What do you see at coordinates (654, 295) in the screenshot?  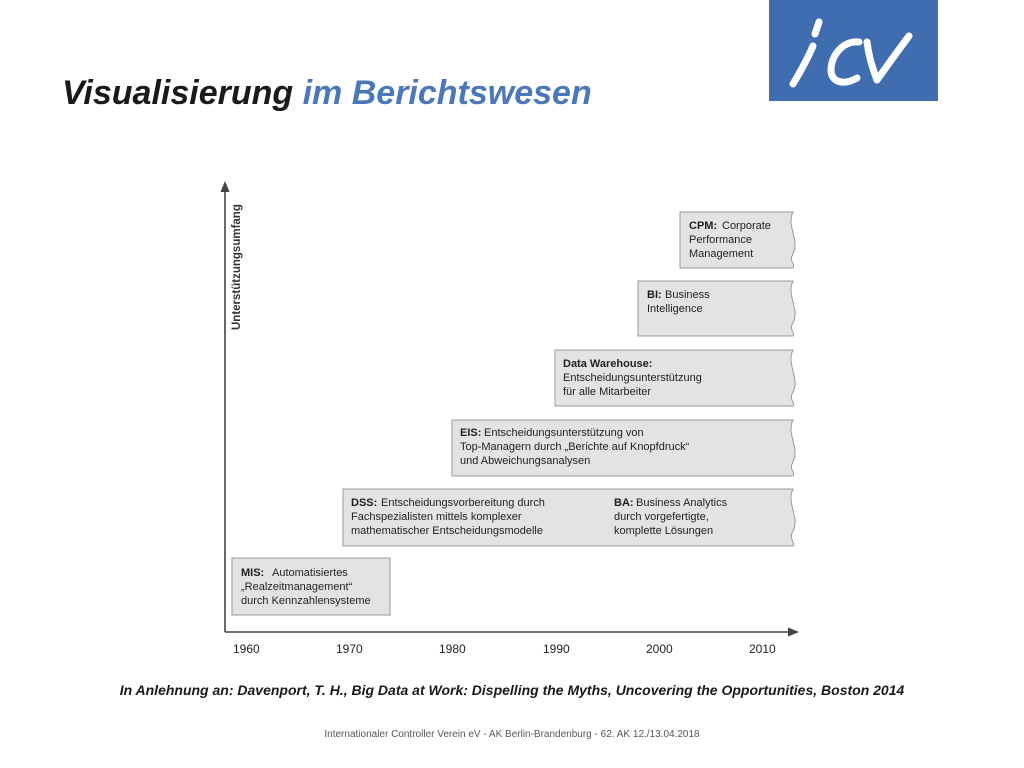 I see `box-bi-bold: BI:` at bounding box center [654, 295].